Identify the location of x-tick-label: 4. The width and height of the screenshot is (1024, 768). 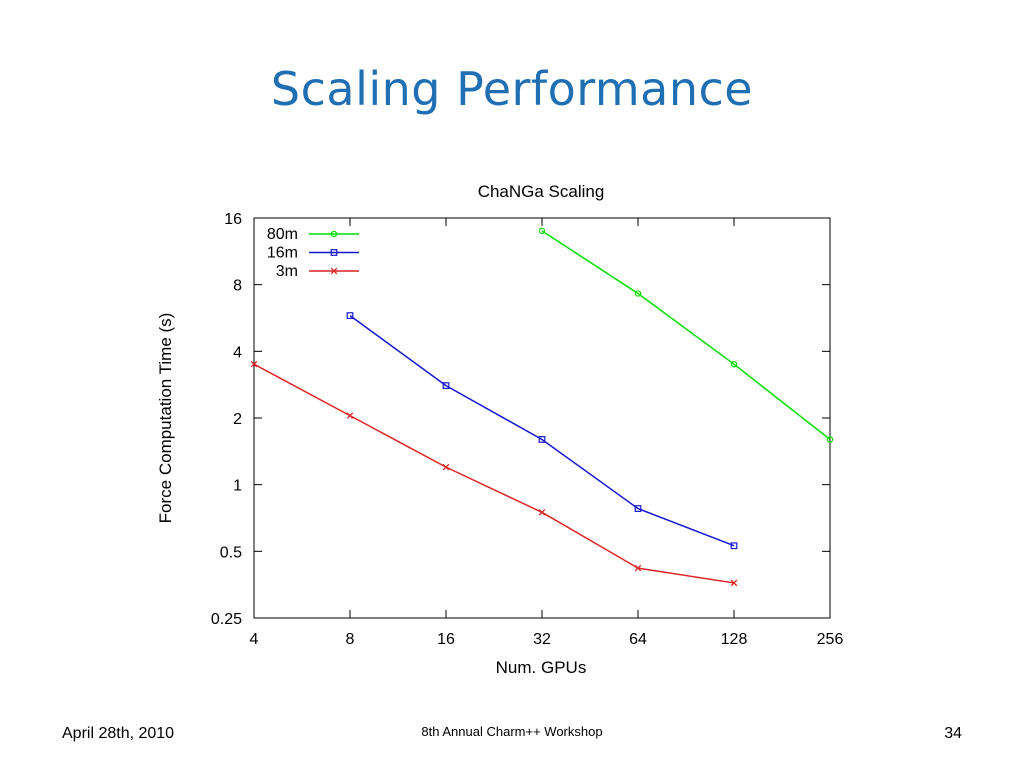
(254, 639).